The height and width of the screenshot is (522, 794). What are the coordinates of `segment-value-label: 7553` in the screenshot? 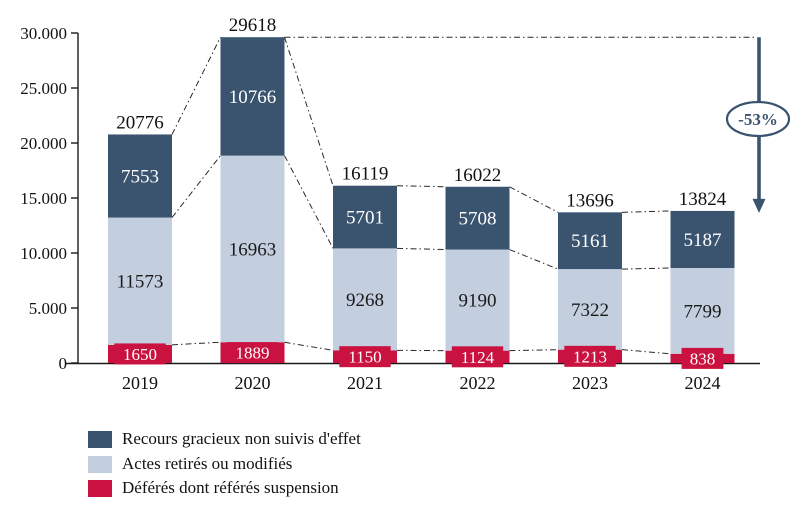 It's located at (140, 177).